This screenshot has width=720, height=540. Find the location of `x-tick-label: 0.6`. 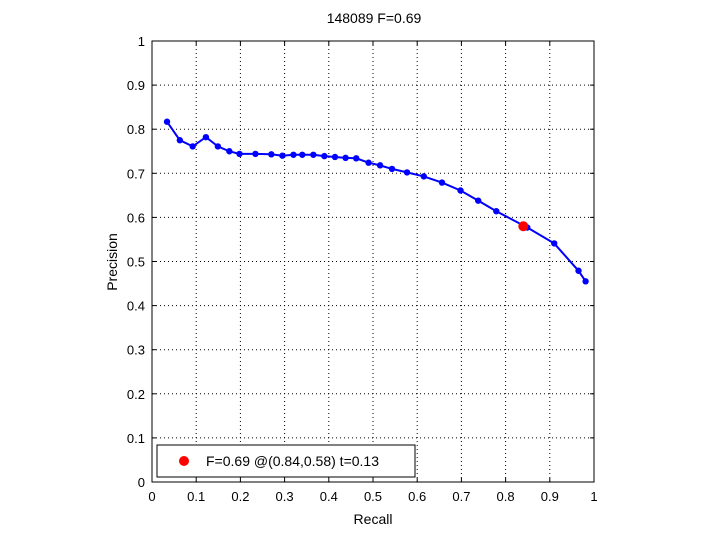

x-tick-label: 0.6 is located at coordinates (417, 496).